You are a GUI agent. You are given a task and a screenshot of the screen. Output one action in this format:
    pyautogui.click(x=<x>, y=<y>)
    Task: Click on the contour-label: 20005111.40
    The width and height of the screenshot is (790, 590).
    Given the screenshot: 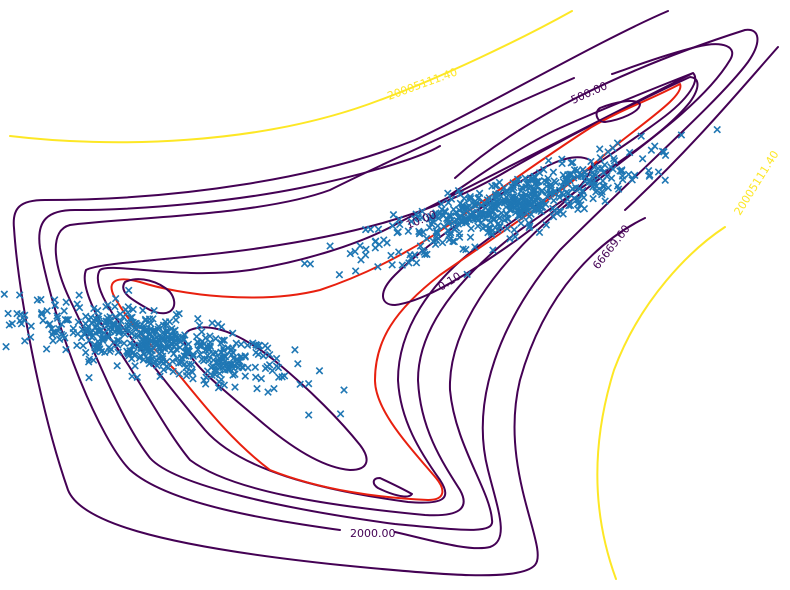 What is the action you would take?
    pyautogui.click(x=422, y=83)
    